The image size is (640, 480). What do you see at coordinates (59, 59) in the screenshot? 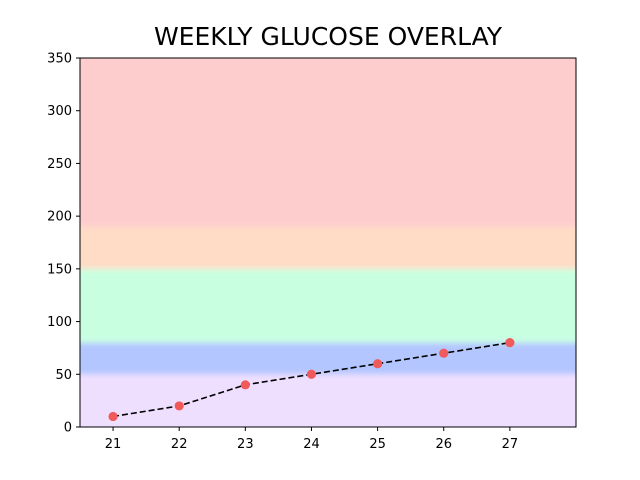
I see `y-tick-label: 350` at bounding box center [59, 59].